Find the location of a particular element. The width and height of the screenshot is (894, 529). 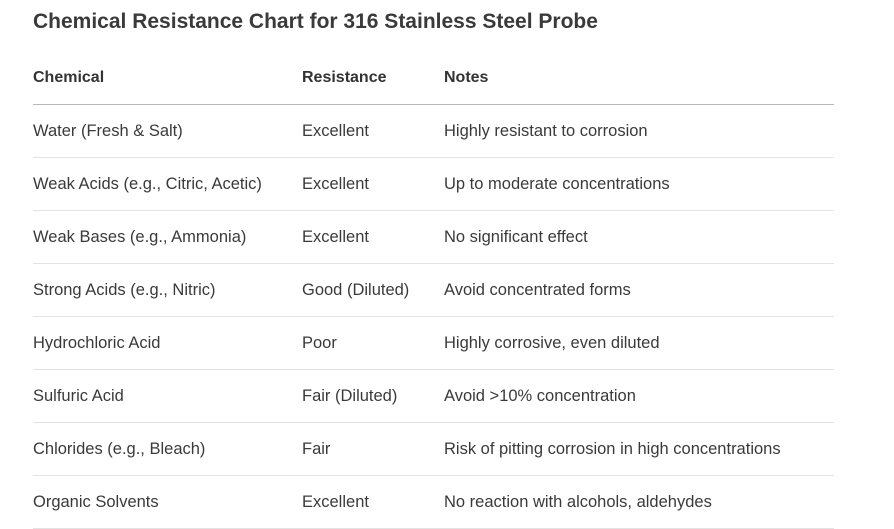

cell-notes: Highly resistant to corrosion is located at coordinates (639, 131).